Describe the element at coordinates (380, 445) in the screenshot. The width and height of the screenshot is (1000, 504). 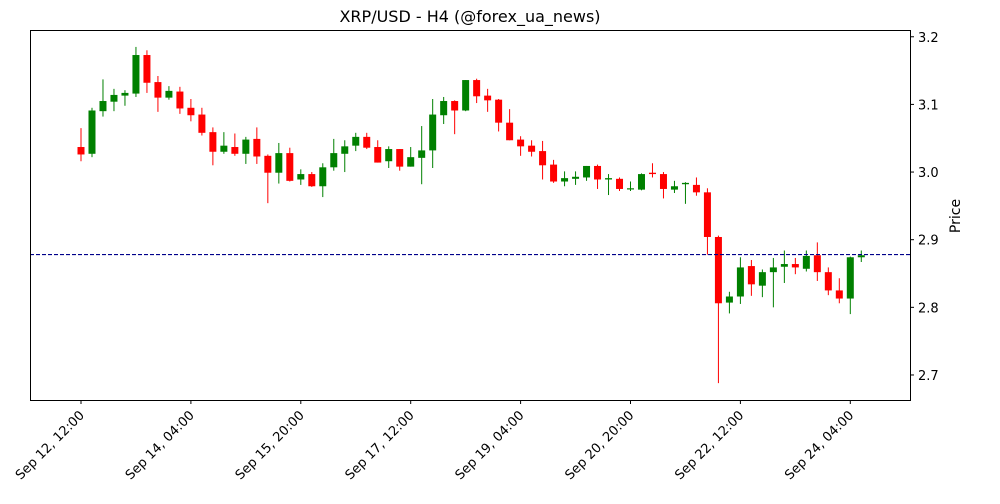
I see `x-tick-label: Sep 17, 12:00` at that location.